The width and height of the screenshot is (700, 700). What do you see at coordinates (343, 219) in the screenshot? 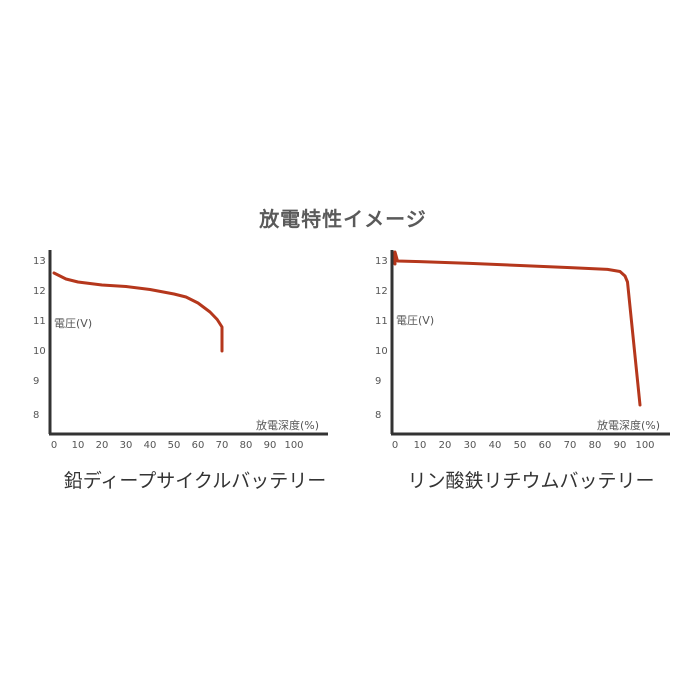
I see `page-title: 放電特性イメージ` at bounding box center [343, 219].